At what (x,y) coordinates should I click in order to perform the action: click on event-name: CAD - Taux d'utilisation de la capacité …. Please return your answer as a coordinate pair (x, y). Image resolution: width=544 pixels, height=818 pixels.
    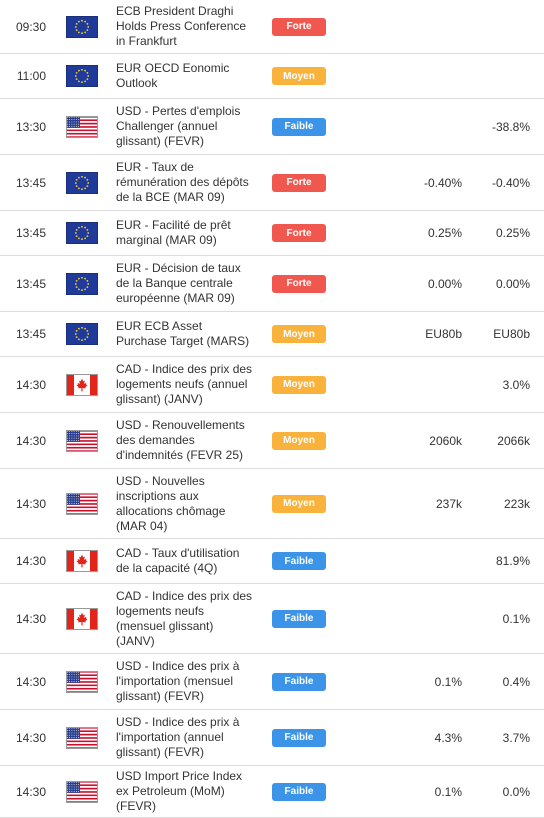
    Looking at the image, I should click on (191, 561).